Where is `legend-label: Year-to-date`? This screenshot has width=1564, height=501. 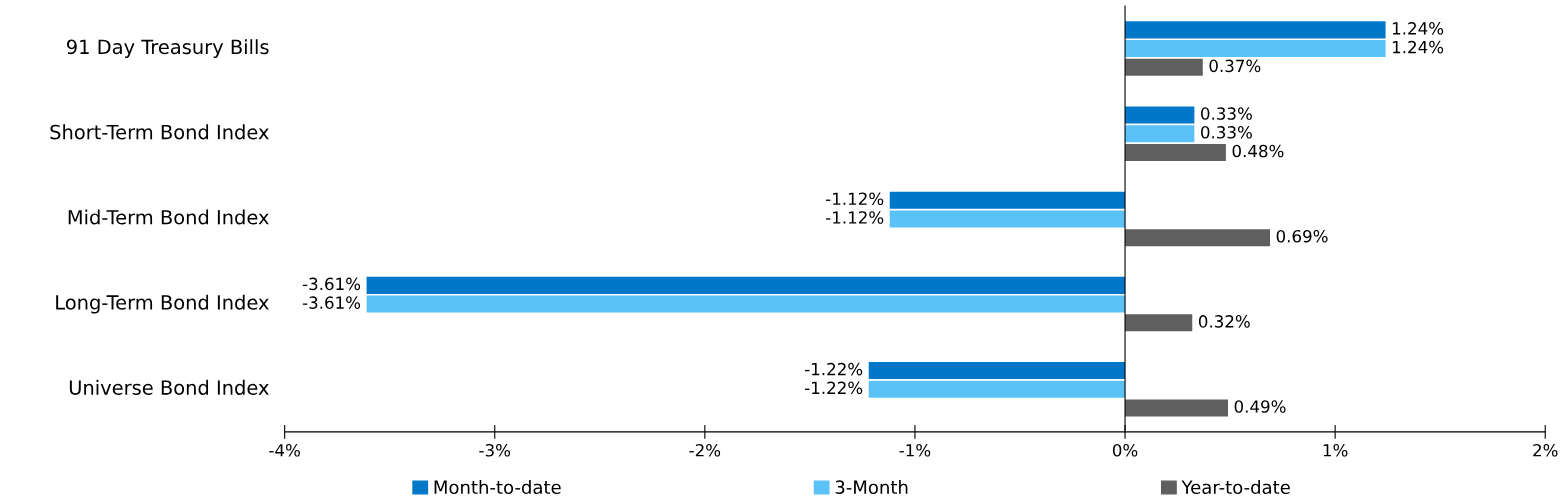 legend-label: Year-to-date is located at coordinates (1235, 487).